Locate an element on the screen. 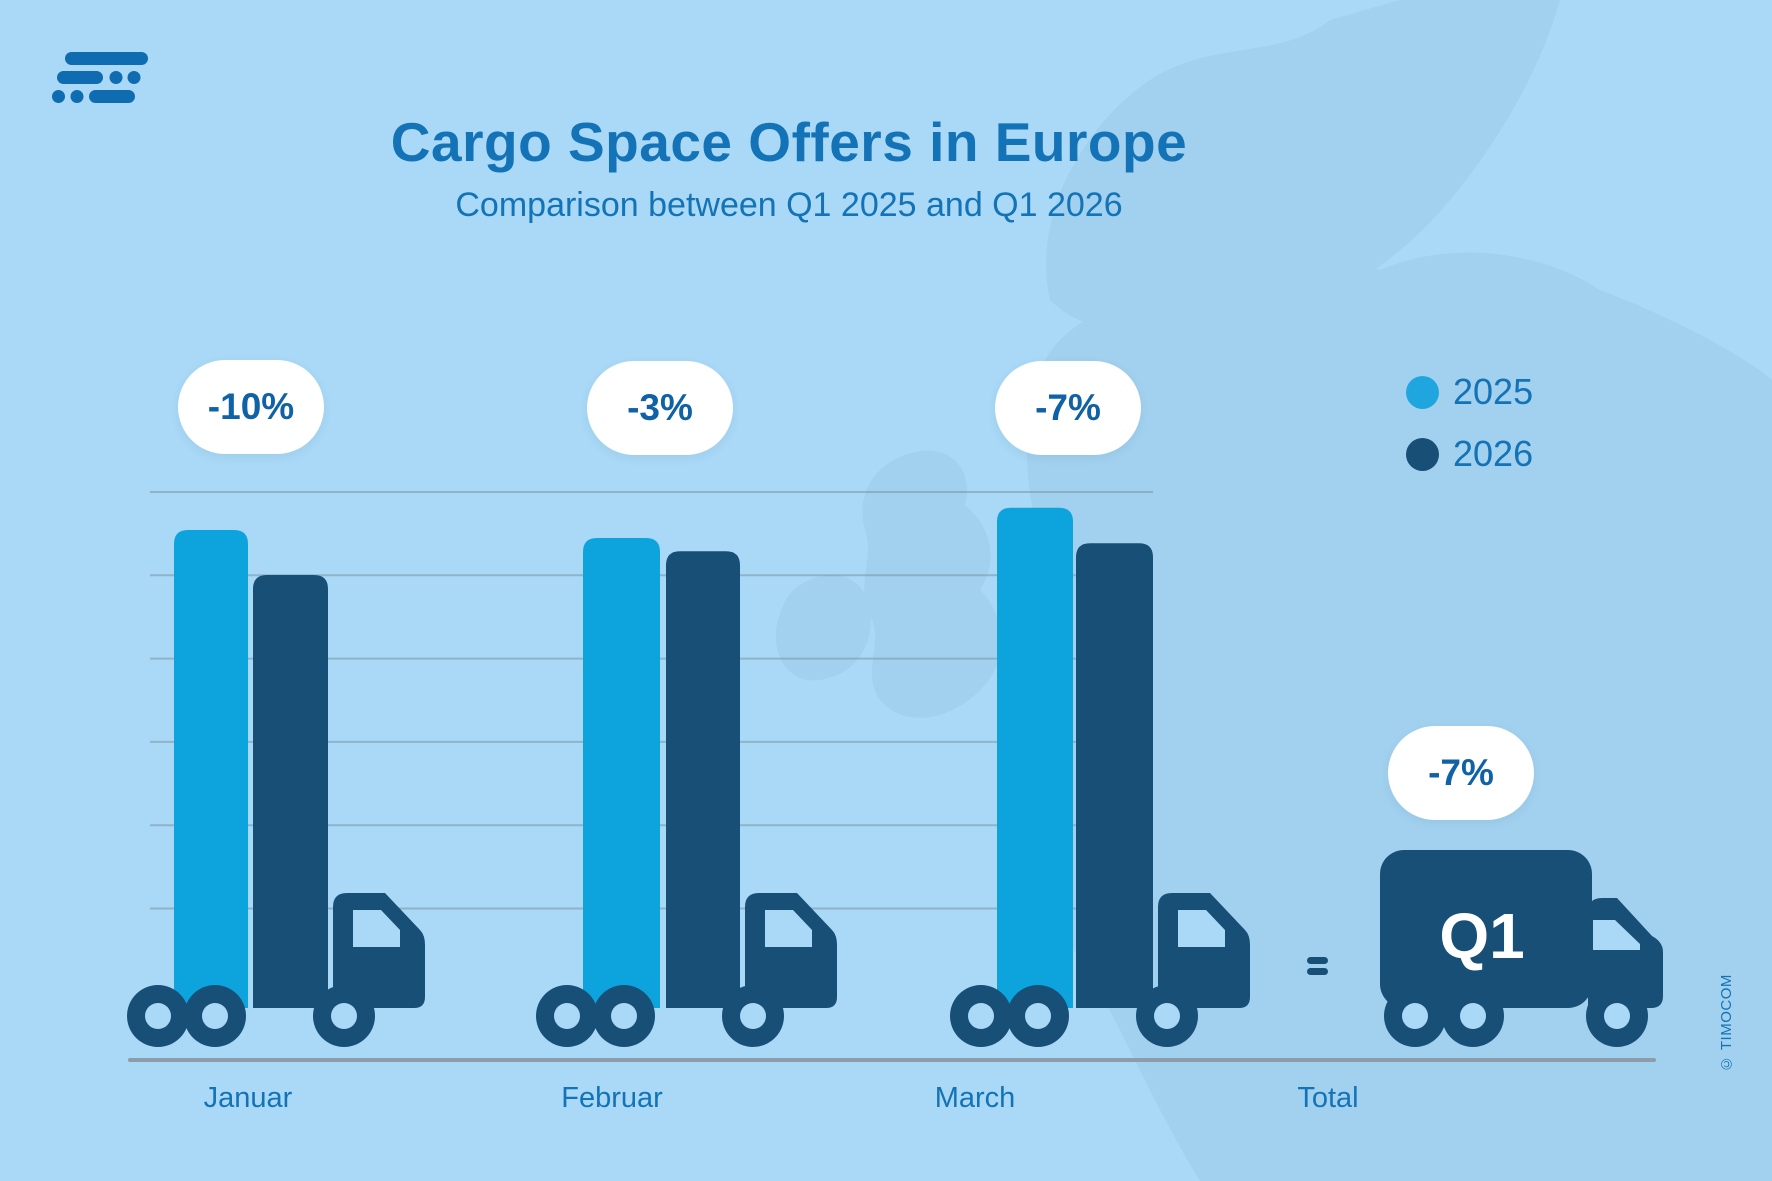  legend-item-2026: 2026 is located at coordinates (1470, 453).